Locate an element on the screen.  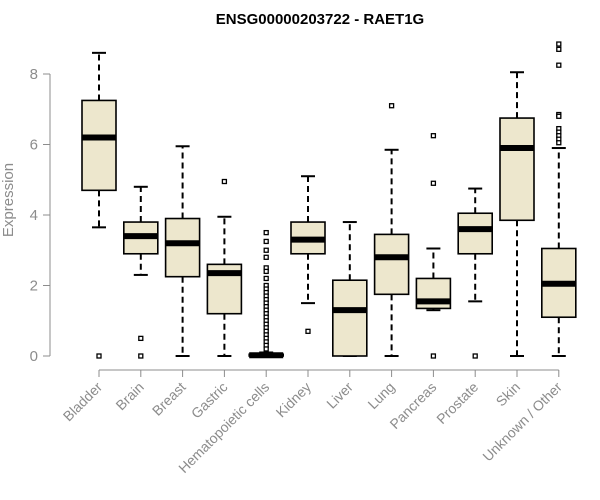
x-tick-label: Lung is located at coordinates (380, 395).